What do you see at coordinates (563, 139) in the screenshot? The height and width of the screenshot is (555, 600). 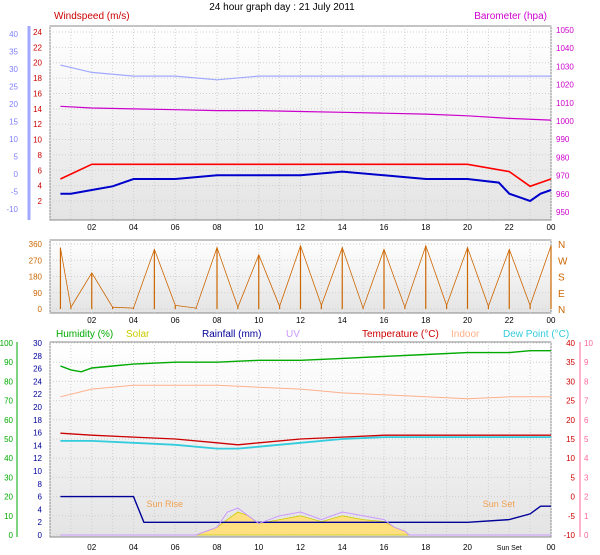 I see `barometer-ytick: 990` at bounding box center [563, 139].